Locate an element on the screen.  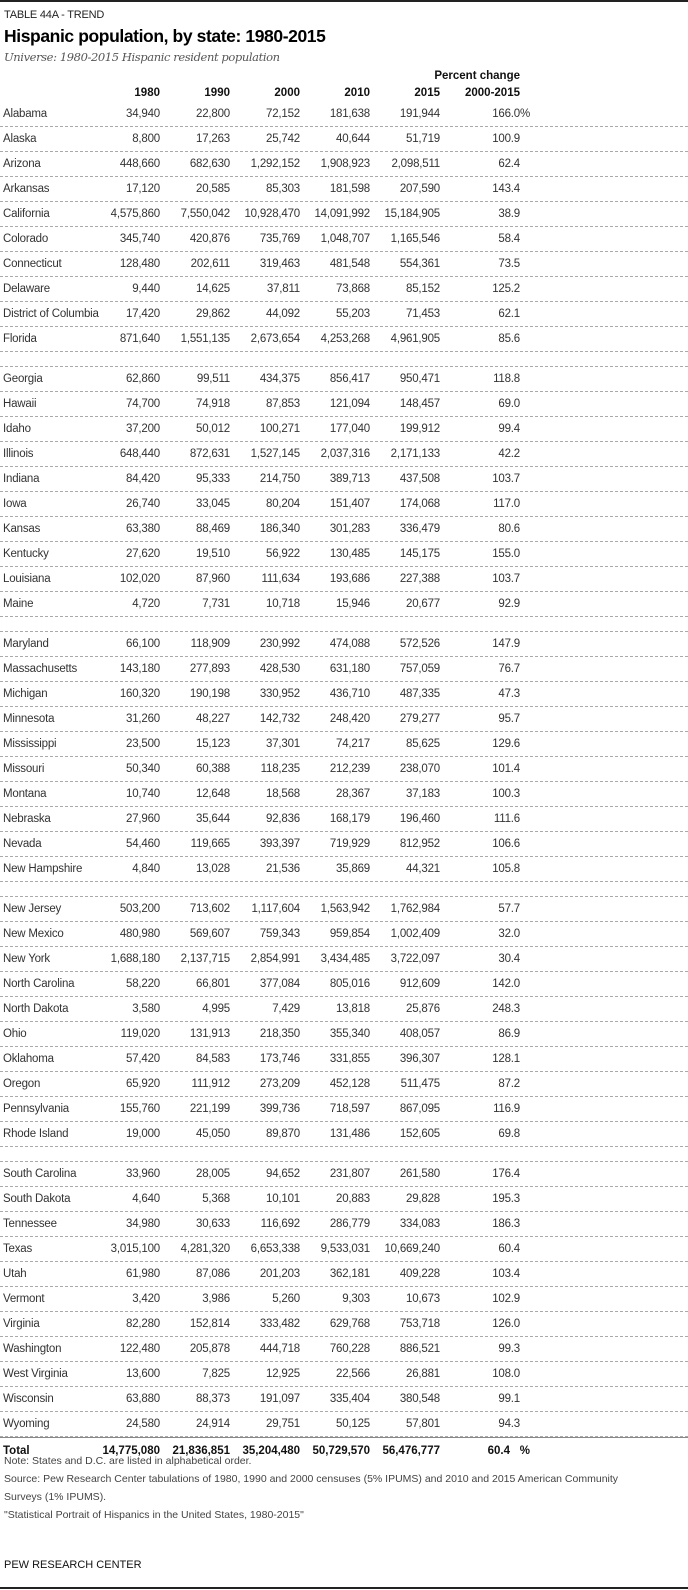
value-2015: 57,801 is located at coordinates (423, 1424).